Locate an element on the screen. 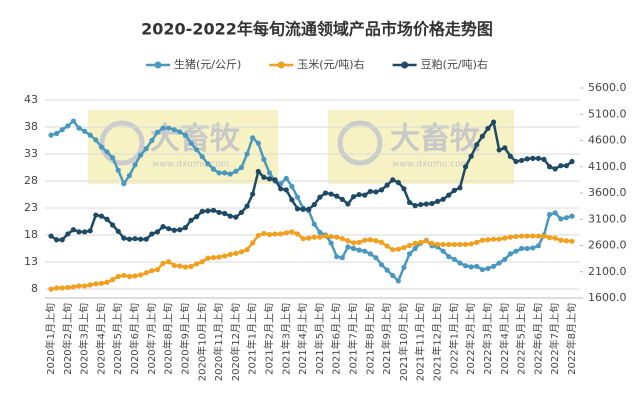  x-tick-label: 2021年12月上旬 is located at coordinates (437, 342).